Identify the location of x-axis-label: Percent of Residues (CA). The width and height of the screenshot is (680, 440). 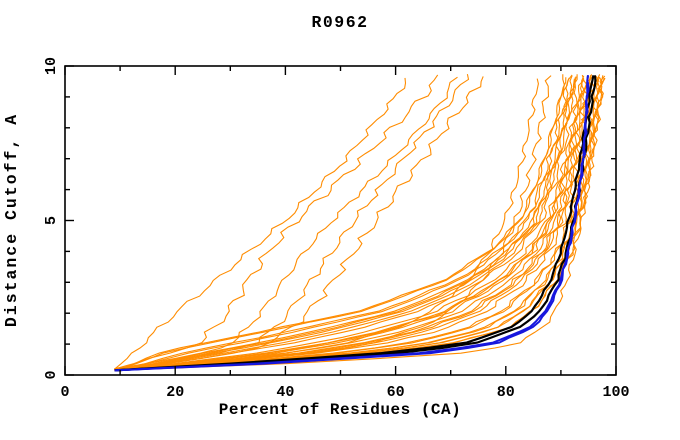
(340, 410).